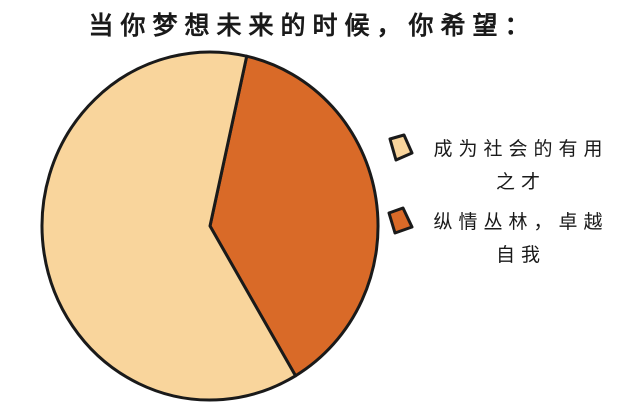 This screenshot has height=413, width=625. What do you see at coordinates (521, 165) in the screenshot?
I see `legend-label-useful-talent: 成为社会的有用之才` at bounding box center [521, 165].